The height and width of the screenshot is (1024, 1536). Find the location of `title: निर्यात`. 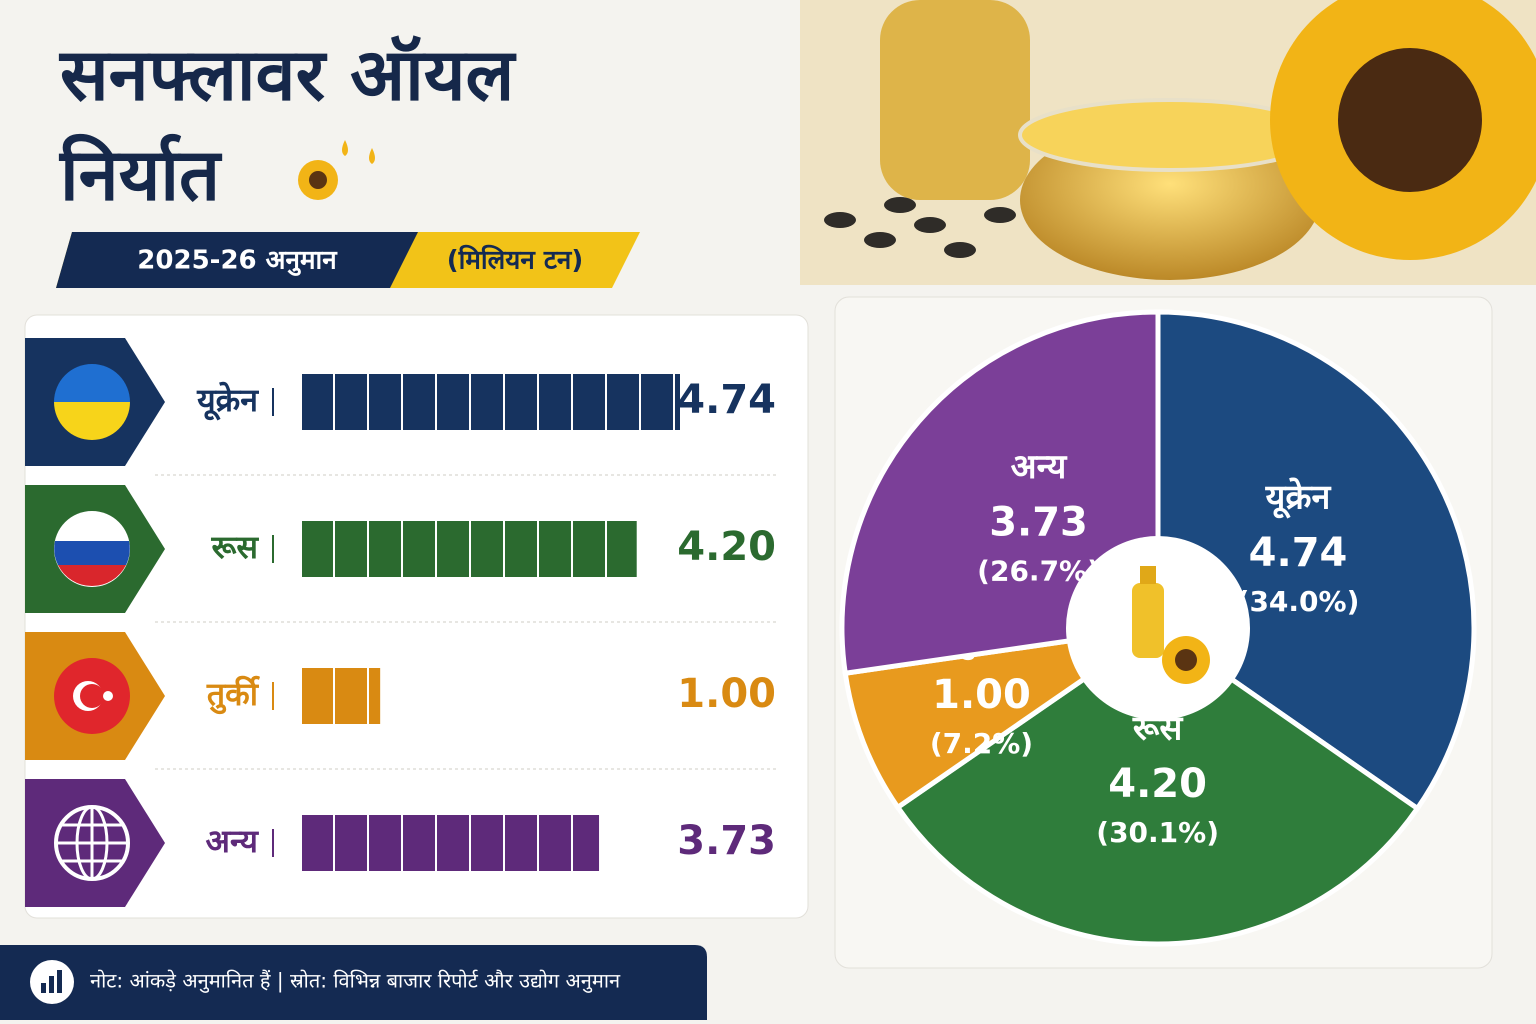

title: निर्यात is located at coordinates (140, 175).